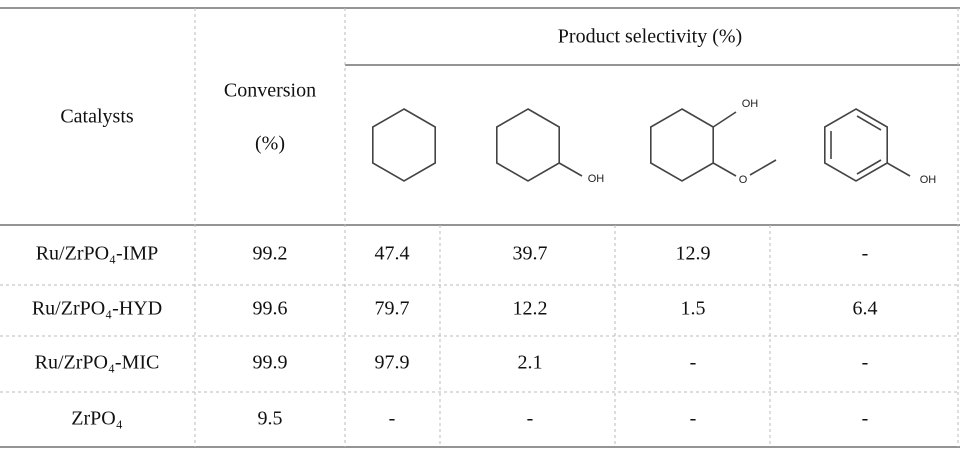 Image resolution: width=960 pixels, height=452 pixels. I want to click on conversion-cell: 99.9, so click(270, 363).